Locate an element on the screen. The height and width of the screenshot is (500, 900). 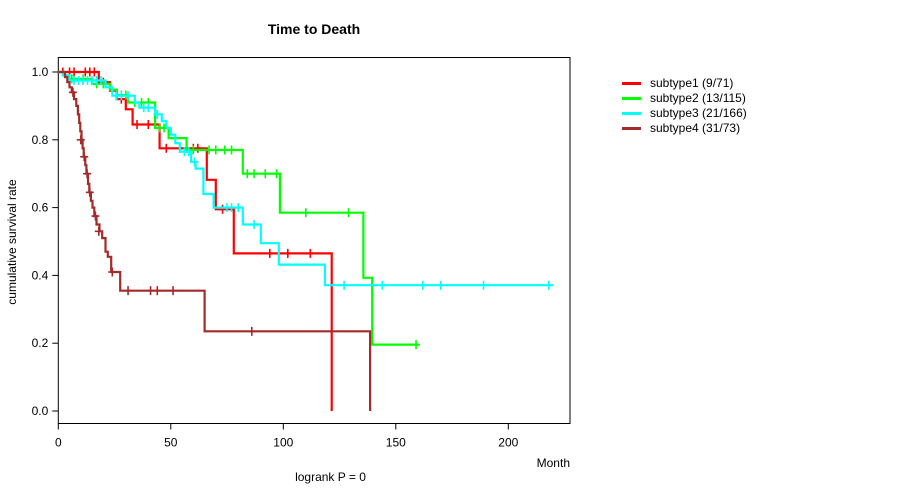
y-tick-label: 0.0 is located at coordinates (40, 411).